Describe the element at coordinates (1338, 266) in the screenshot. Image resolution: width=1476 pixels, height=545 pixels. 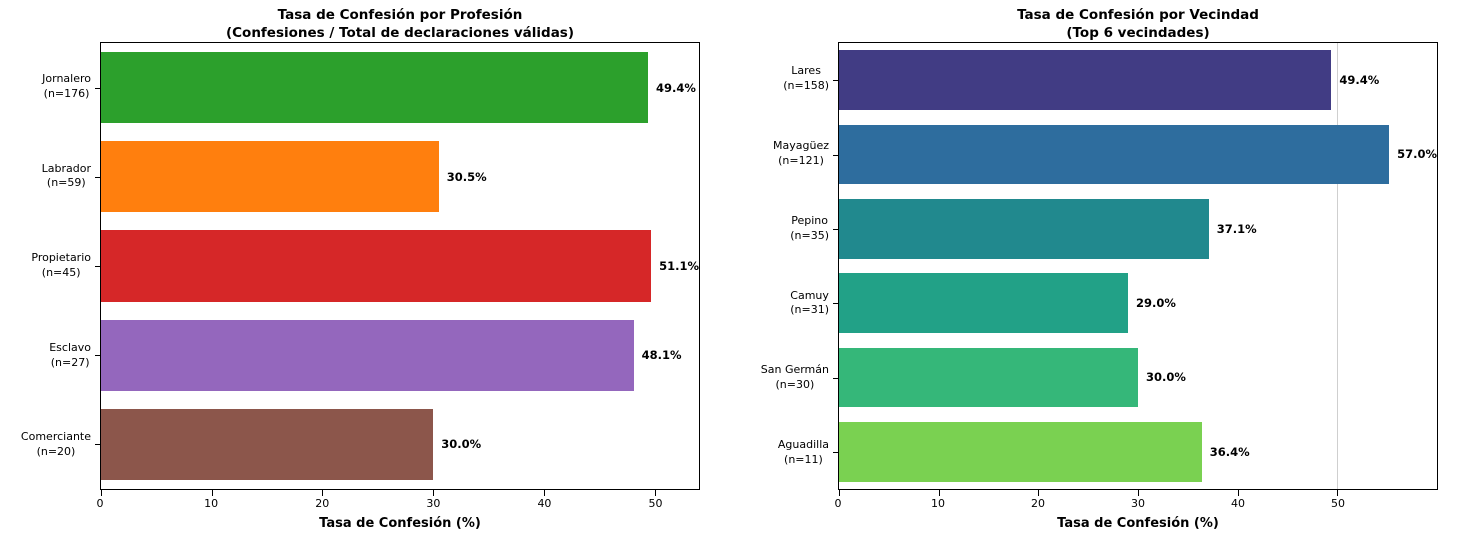
I see `gridline-x` at that location.